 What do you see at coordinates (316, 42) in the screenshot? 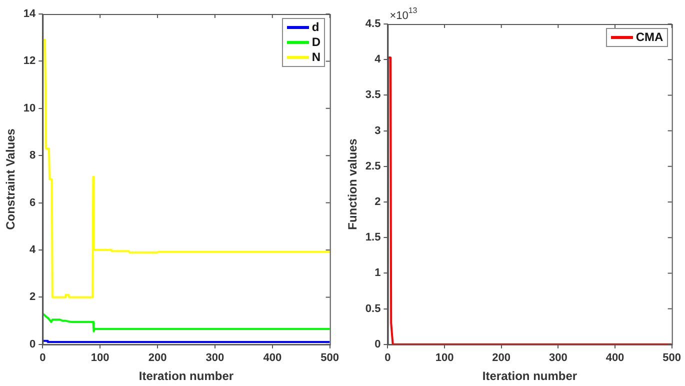
I see `legend-label: D` at bounding box center [316, 42].